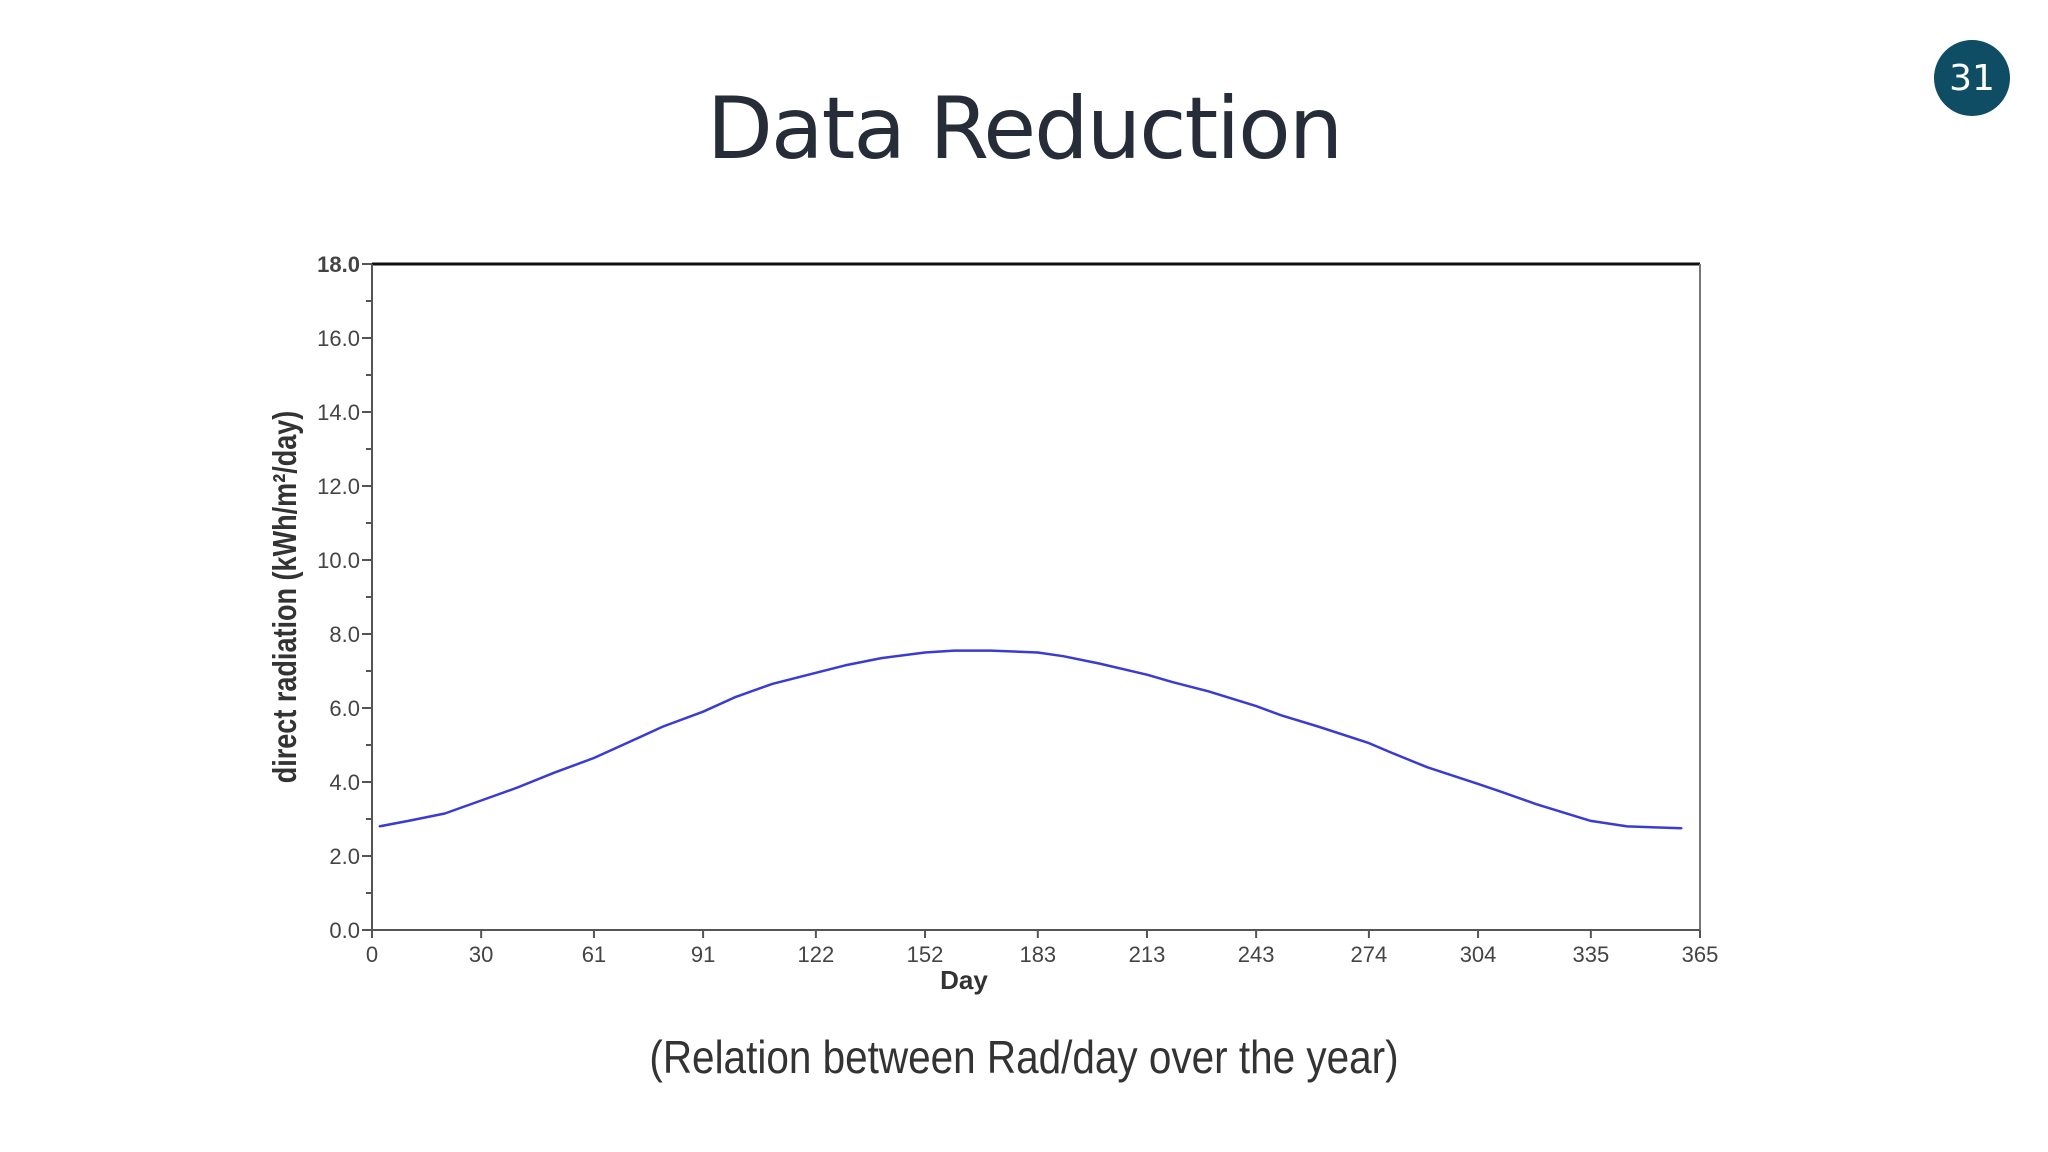  I want to click on x-tick-label: 365, so click(1700, 954).